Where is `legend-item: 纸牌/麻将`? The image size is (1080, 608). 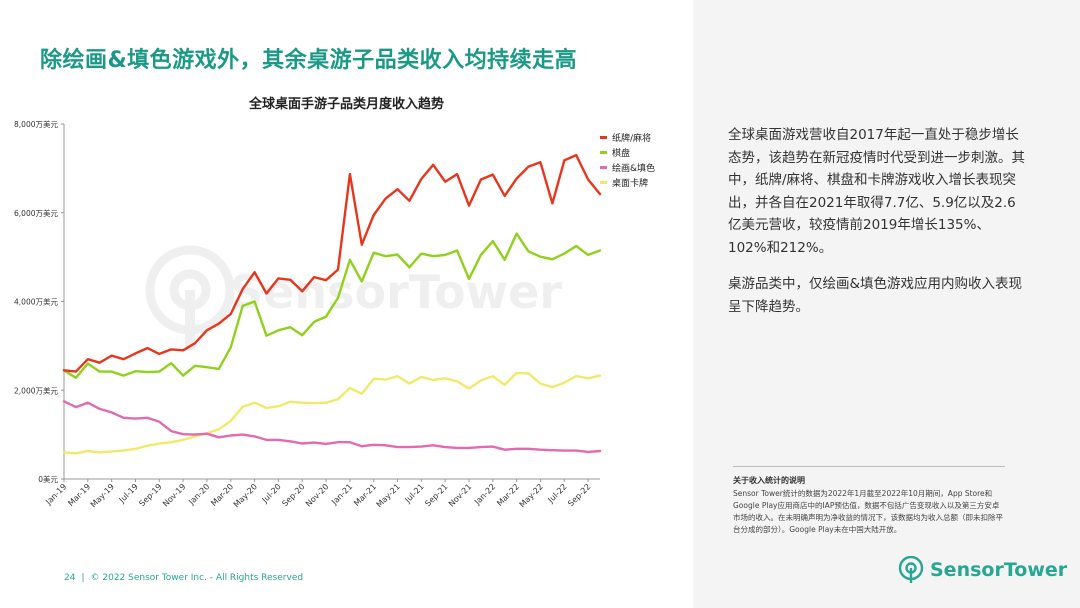
legend-item: 纸牌/麻将 is located at coordinates (627, 137).